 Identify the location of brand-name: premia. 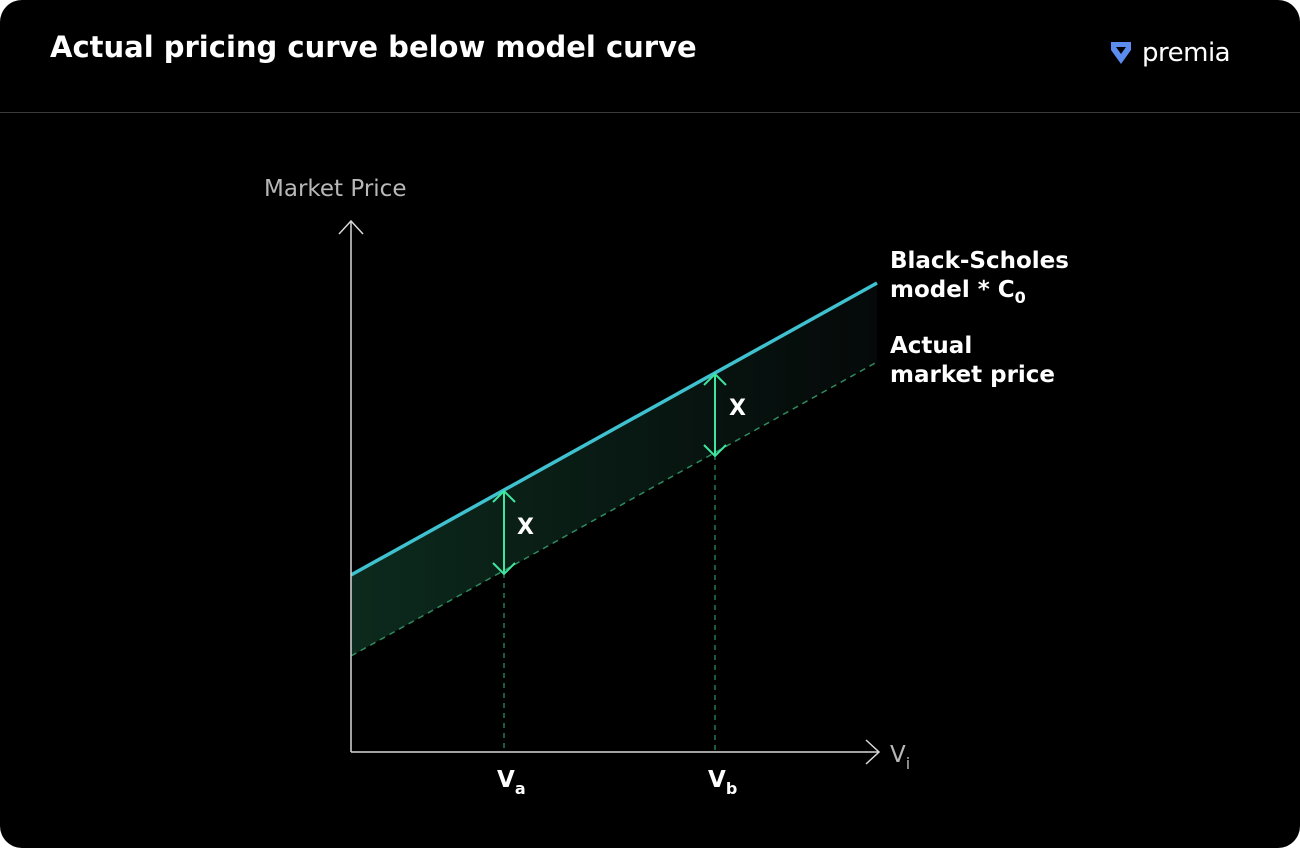
(1186, 53).